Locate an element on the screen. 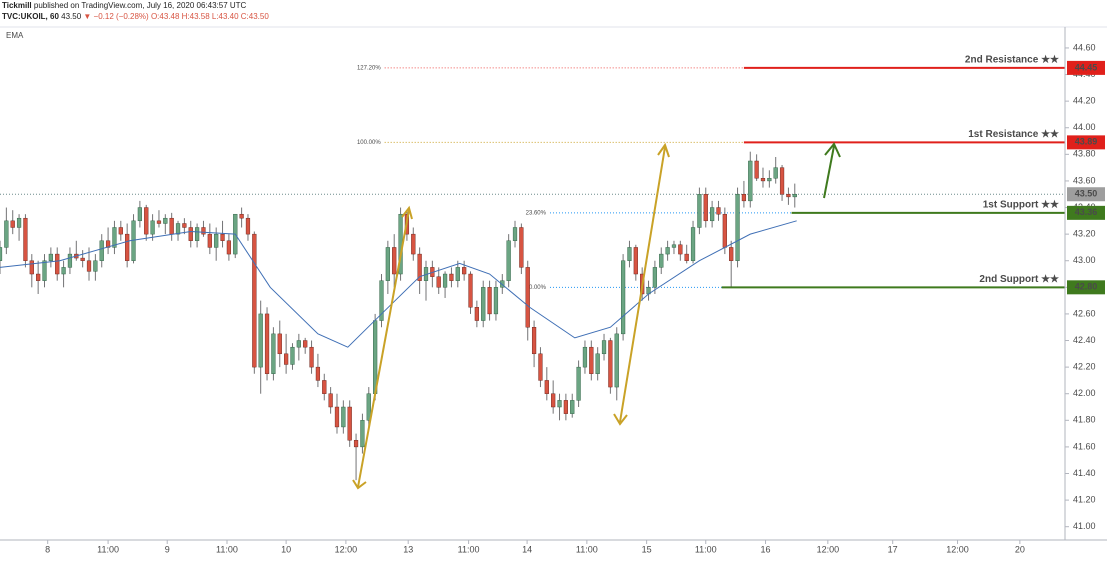 Image resolution: width=1107 pixels, height=568 pixels. price-tag-label: 43.50 is located at coordinates (1086, 194).